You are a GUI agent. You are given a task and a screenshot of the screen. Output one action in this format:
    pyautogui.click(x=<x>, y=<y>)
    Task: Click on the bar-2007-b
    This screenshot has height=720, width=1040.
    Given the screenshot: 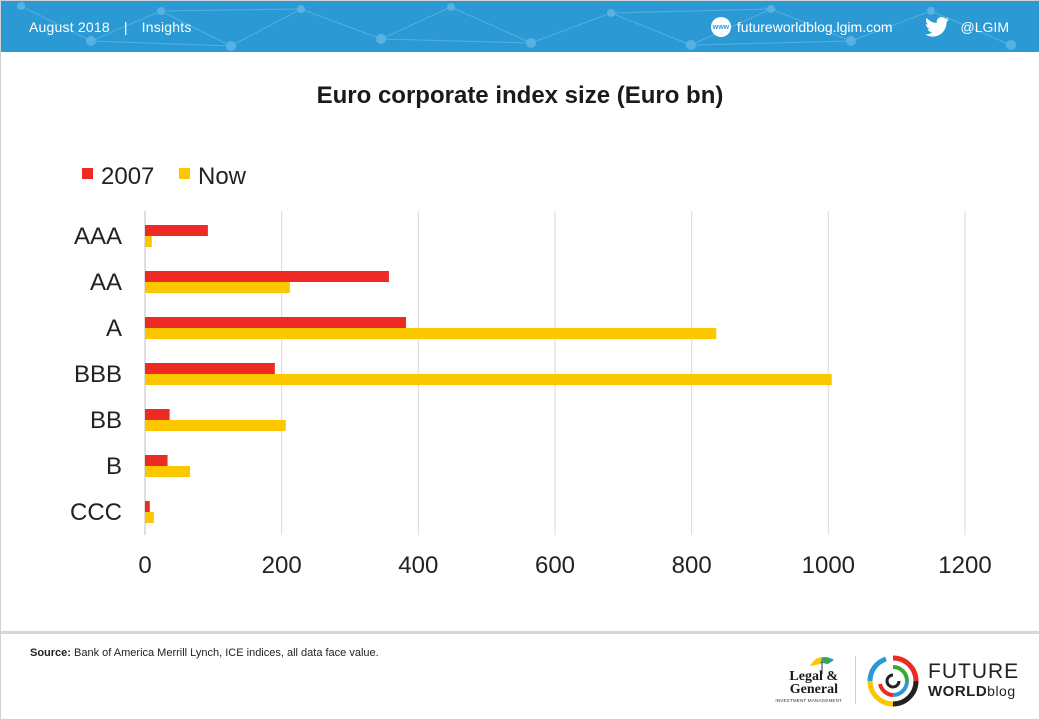 What is the action you would take?
    pyautogui.click(x=156, y=460)
    